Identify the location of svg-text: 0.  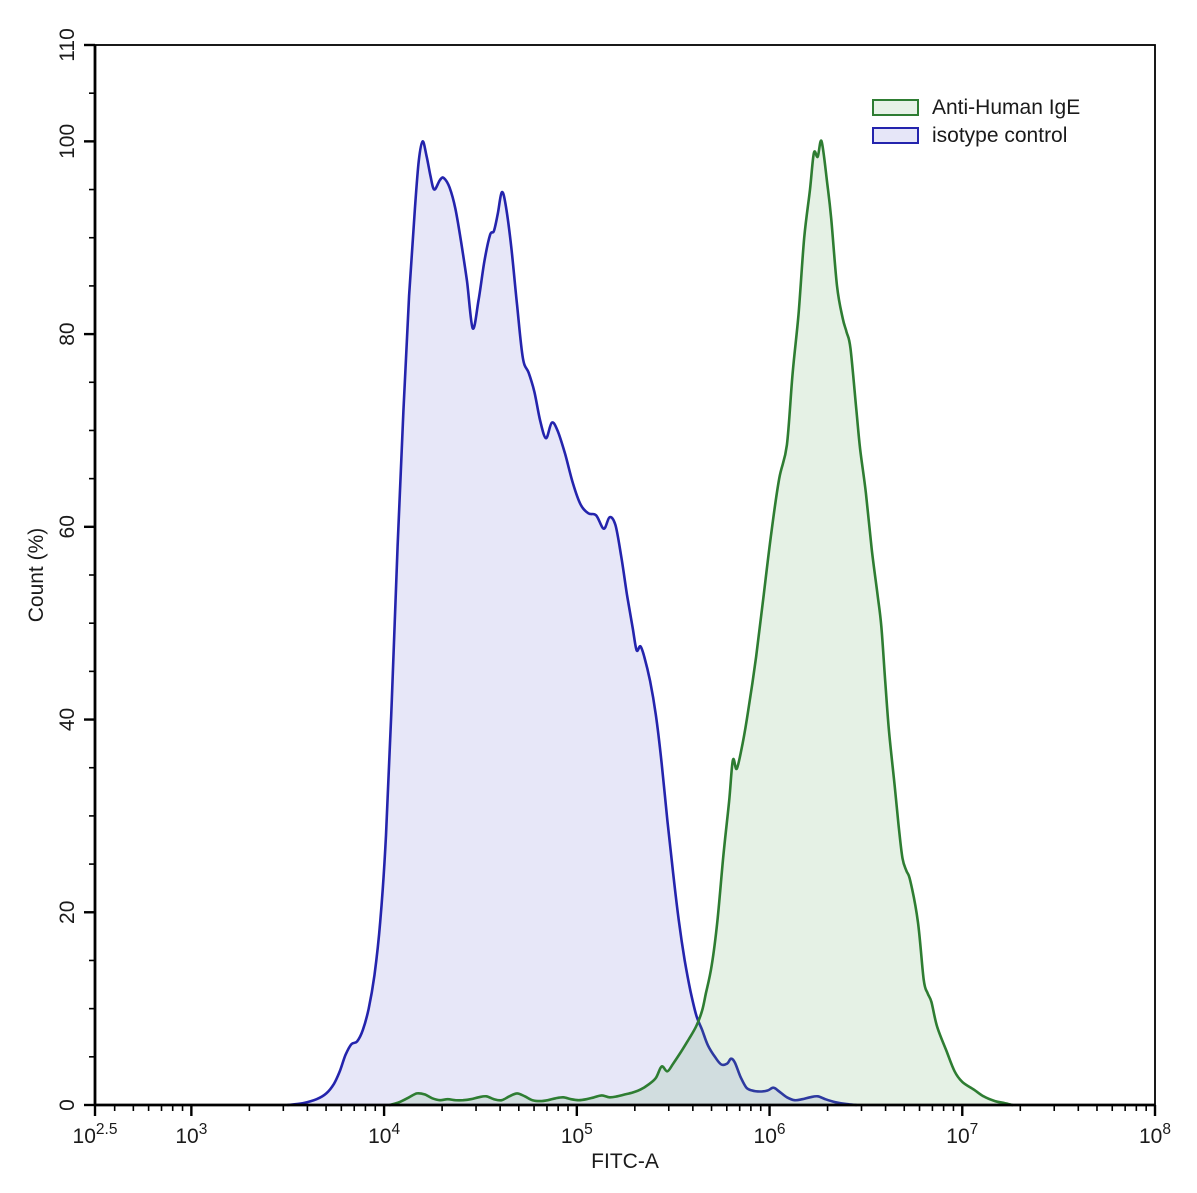
(67, 1105).